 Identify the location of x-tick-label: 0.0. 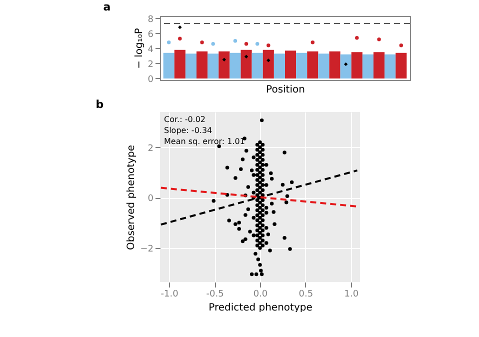
(260, 295).